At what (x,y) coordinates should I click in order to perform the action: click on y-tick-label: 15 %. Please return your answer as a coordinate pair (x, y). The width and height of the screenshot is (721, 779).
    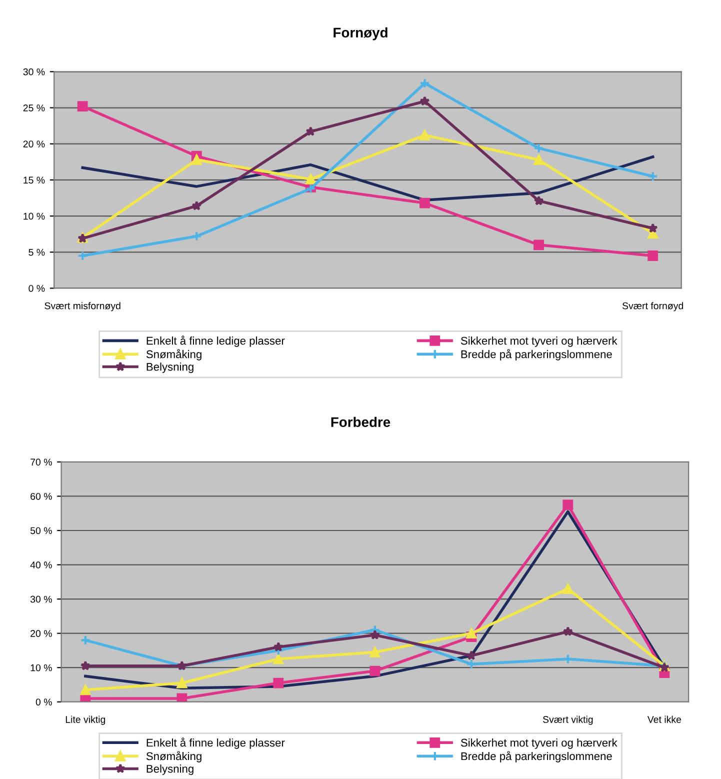
    Looking at the image, I should click on (34, 180).